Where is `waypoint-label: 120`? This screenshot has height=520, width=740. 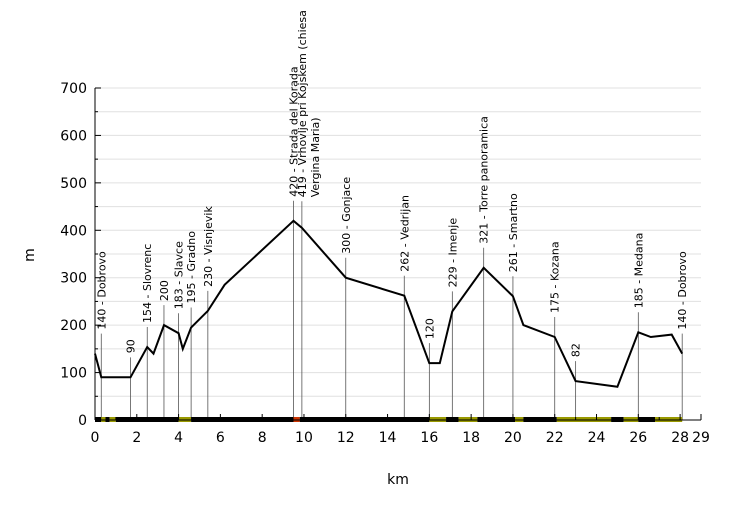
waypoint-label: 120 is located at coordinates (429, 328).